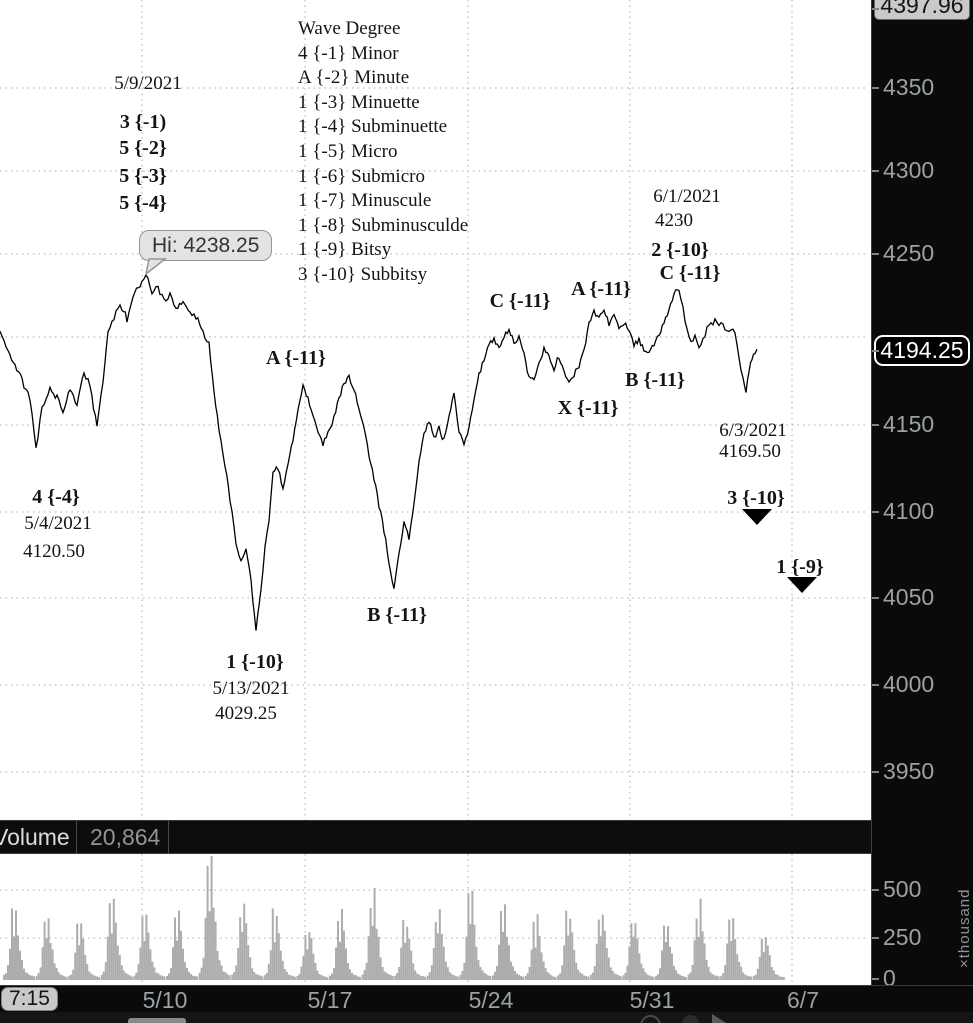 The image size is (973, 1023). I want to click on play-icon, so click(719, 1018).